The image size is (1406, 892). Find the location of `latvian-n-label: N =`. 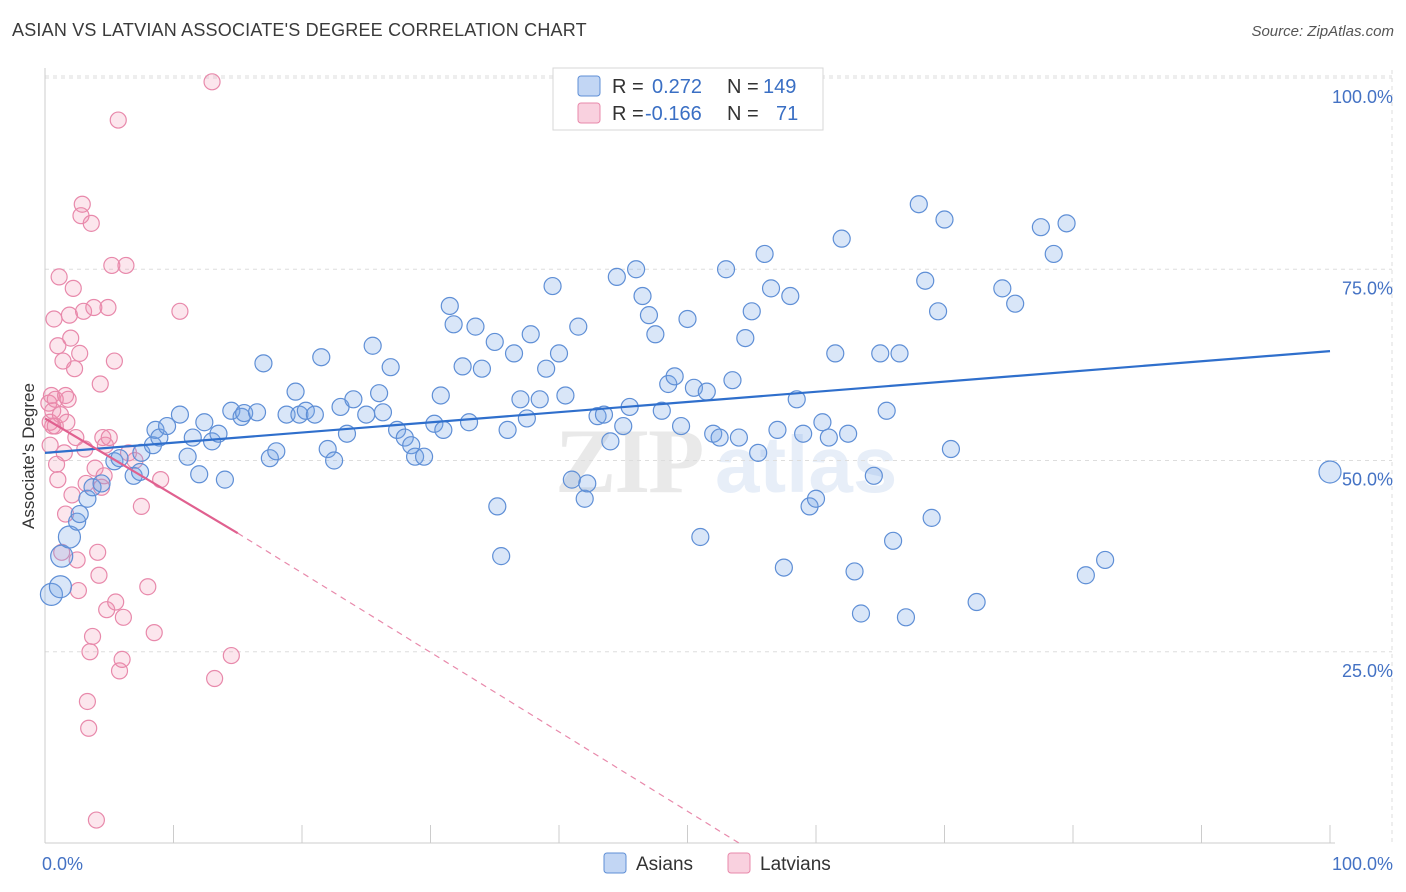

latvian-n-label: N = is located at coordinates (743, 114).